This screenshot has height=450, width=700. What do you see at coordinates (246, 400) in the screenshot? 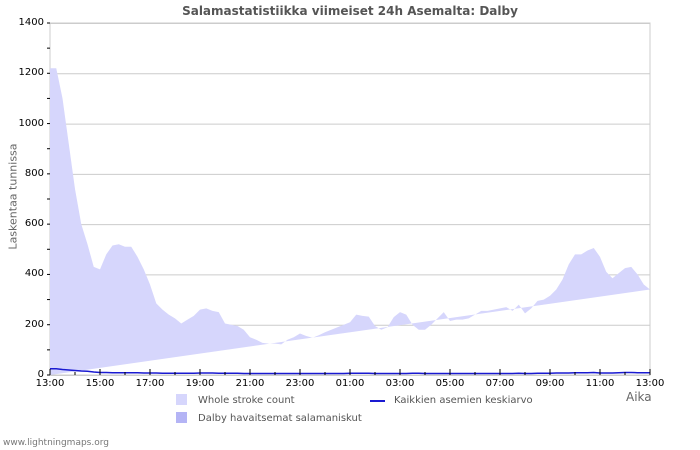
I see `legend-label-whole: Whole stroke count` at bounding box center [246, 400].